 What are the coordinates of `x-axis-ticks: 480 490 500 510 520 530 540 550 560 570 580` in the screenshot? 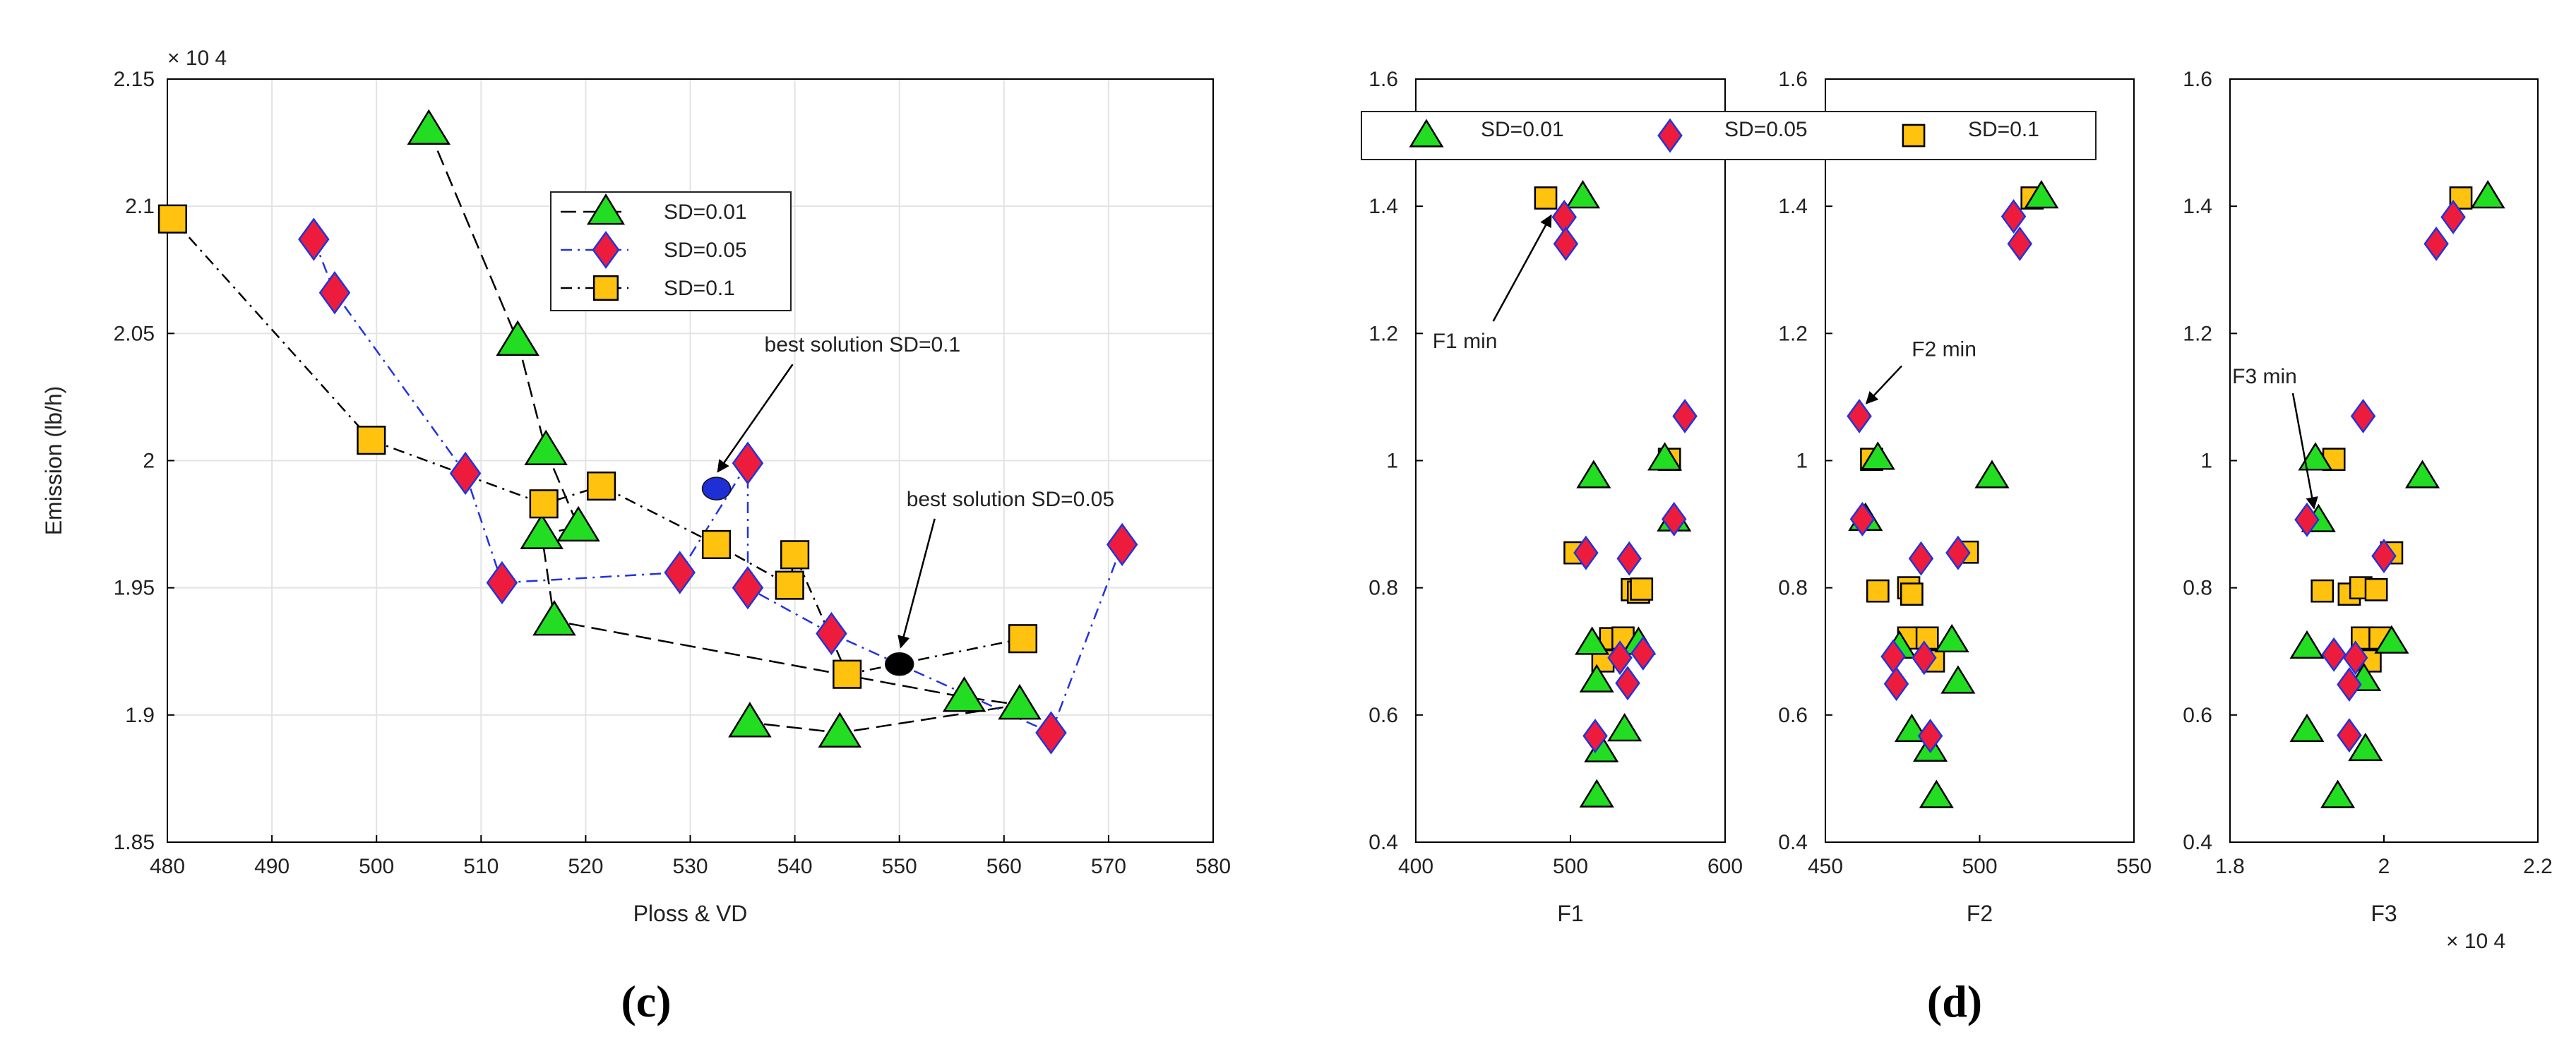 It's located at (690, 856).